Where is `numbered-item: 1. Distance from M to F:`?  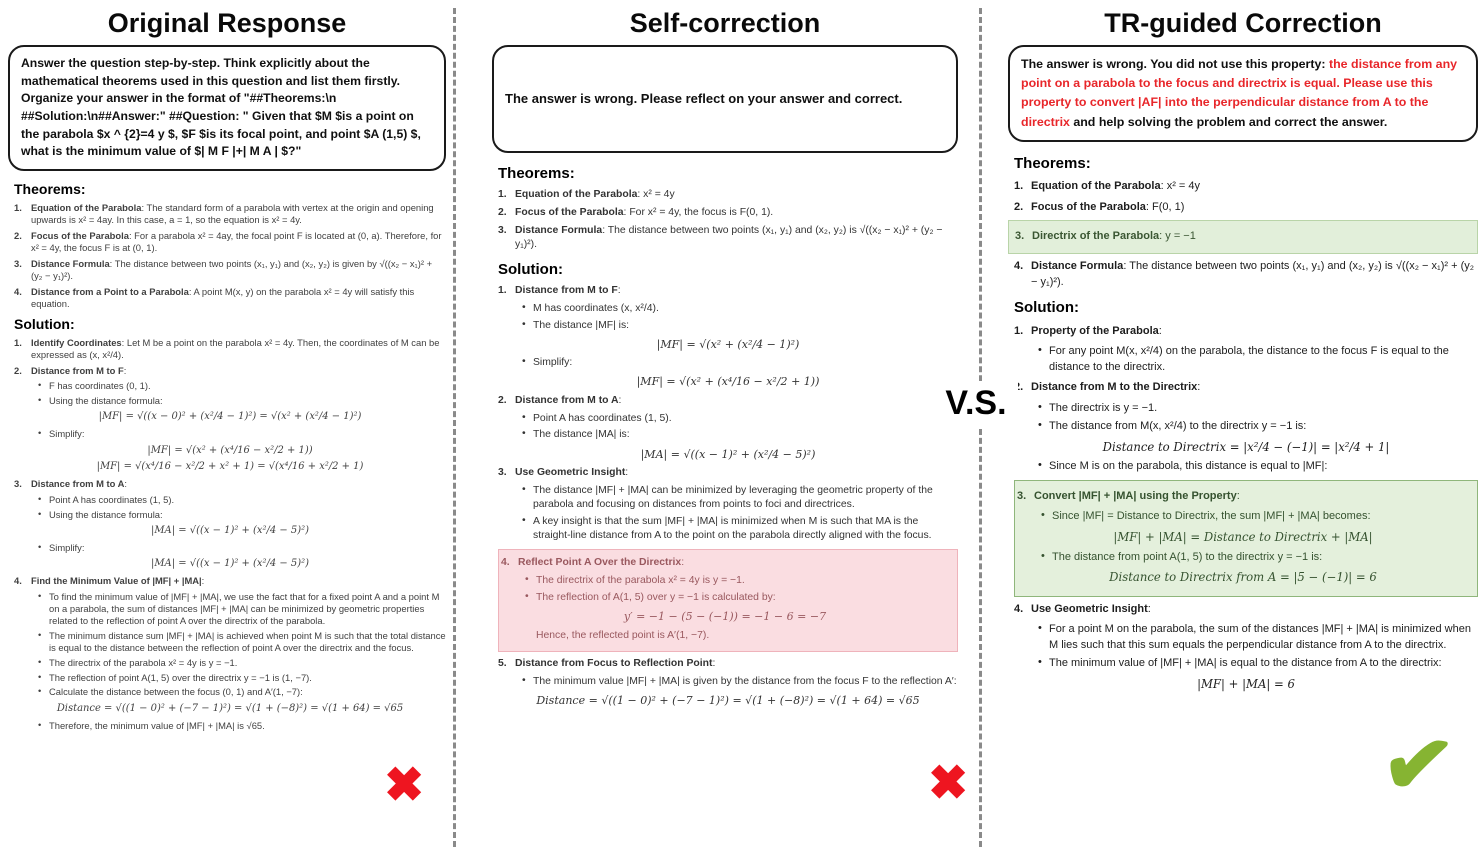 numbered-item: 1. Distance from M to F: is located at coordinates (728, 291).